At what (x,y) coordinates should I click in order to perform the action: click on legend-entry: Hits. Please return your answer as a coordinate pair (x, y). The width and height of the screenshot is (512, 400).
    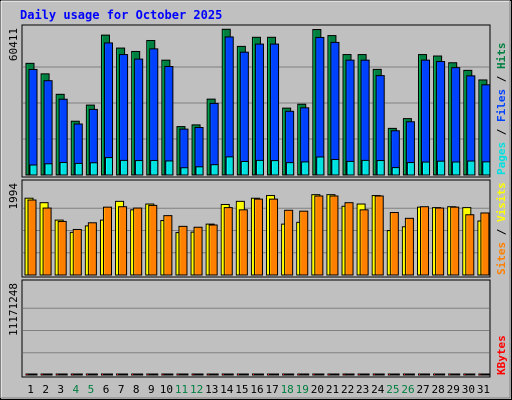
    Looking at the image, I should click on (501, 56).